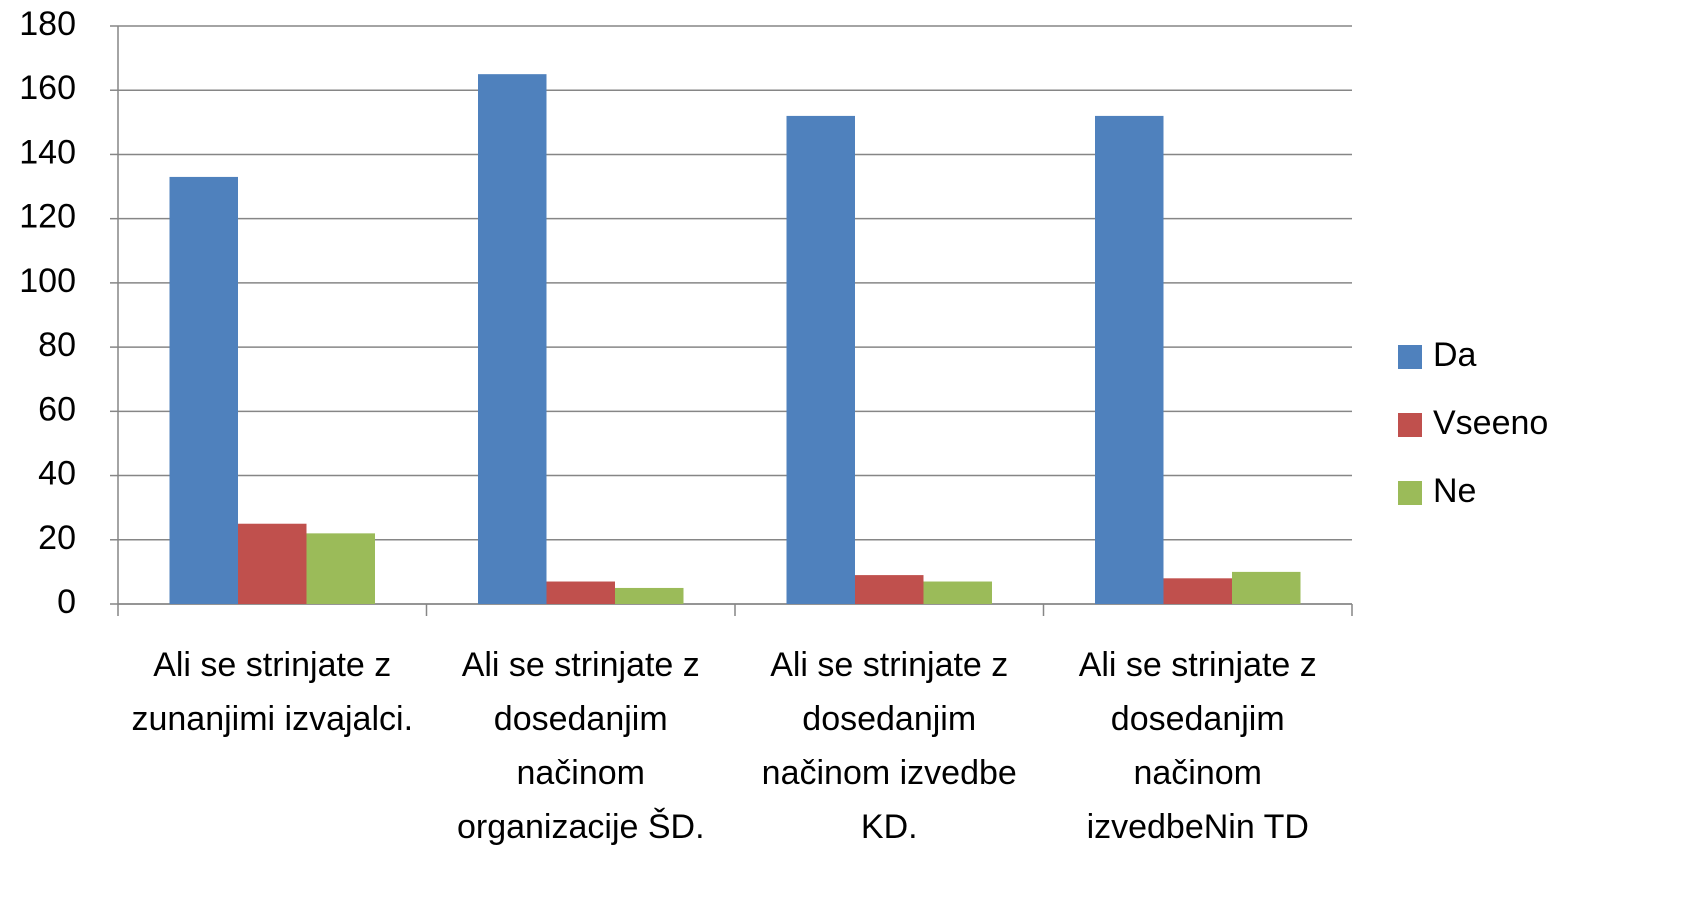  Describe the element at coordinates (57, 409) in the screenshot. I see `y-tick-label: 60` at that location.